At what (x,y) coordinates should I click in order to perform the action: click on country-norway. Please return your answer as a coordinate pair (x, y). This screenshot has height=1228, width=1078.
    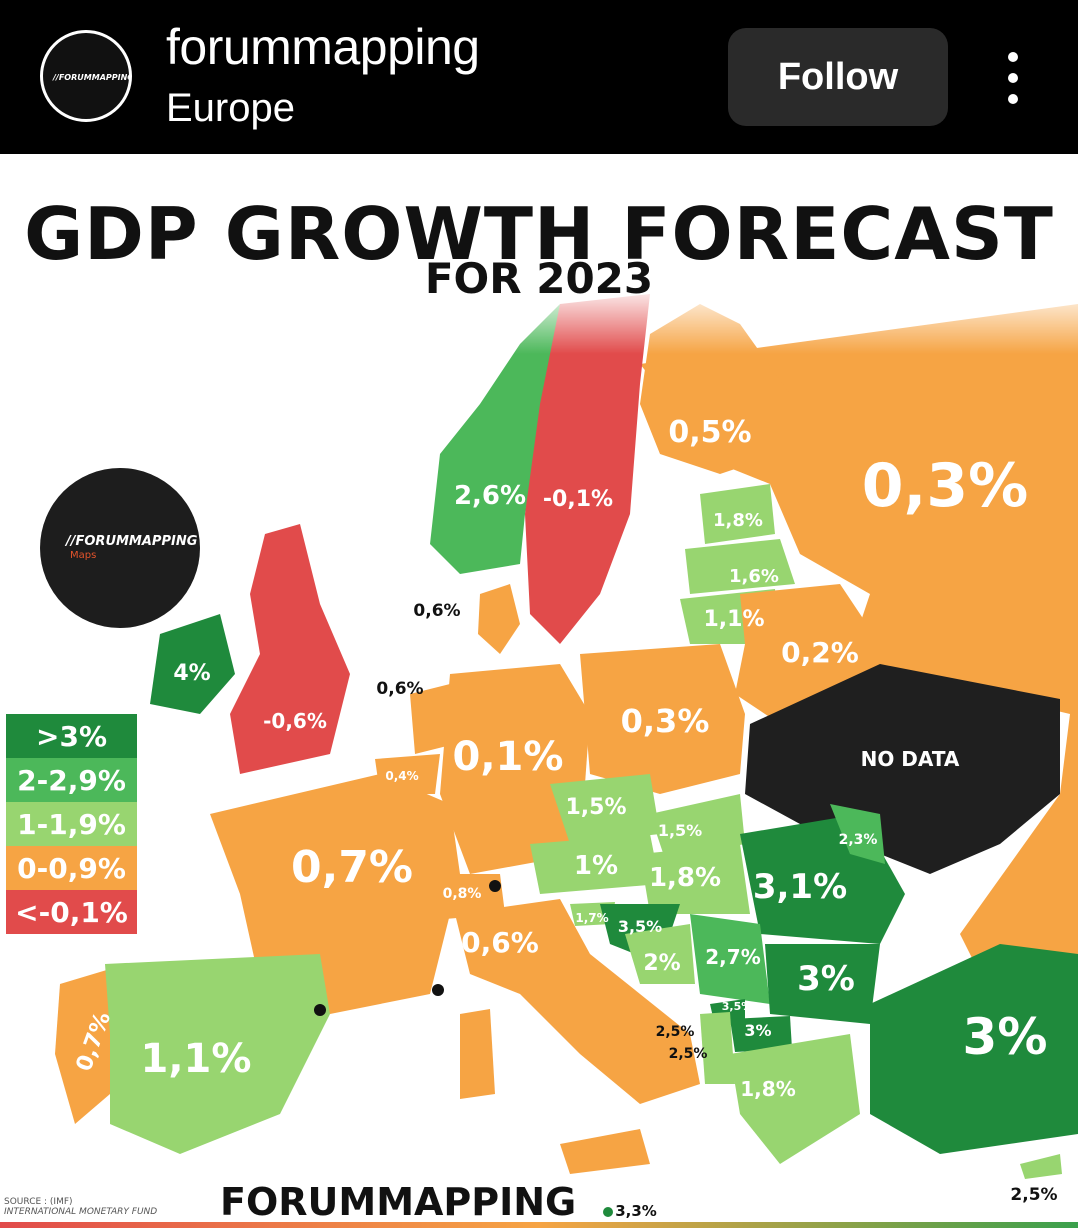
    Looking at the image, I should click on (495, 439).